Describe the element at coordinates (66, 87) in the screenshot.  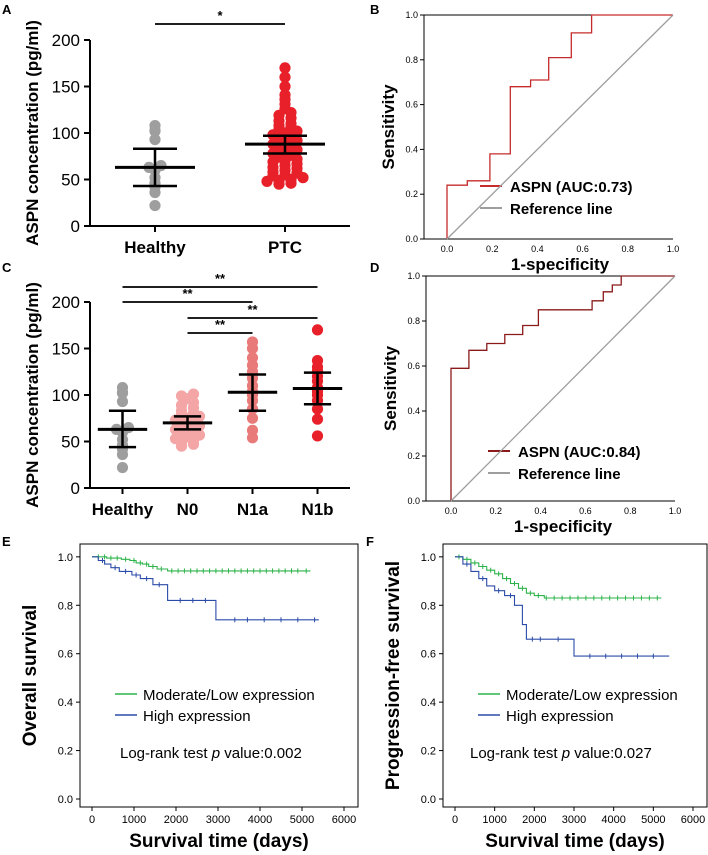
I see `y-tick-label: 150` at that location.